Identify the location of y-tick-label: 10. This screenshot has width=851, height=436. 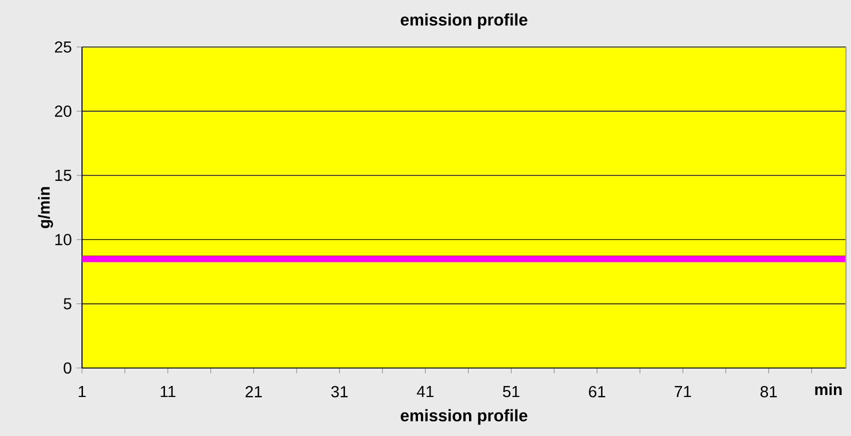
(63, 240).